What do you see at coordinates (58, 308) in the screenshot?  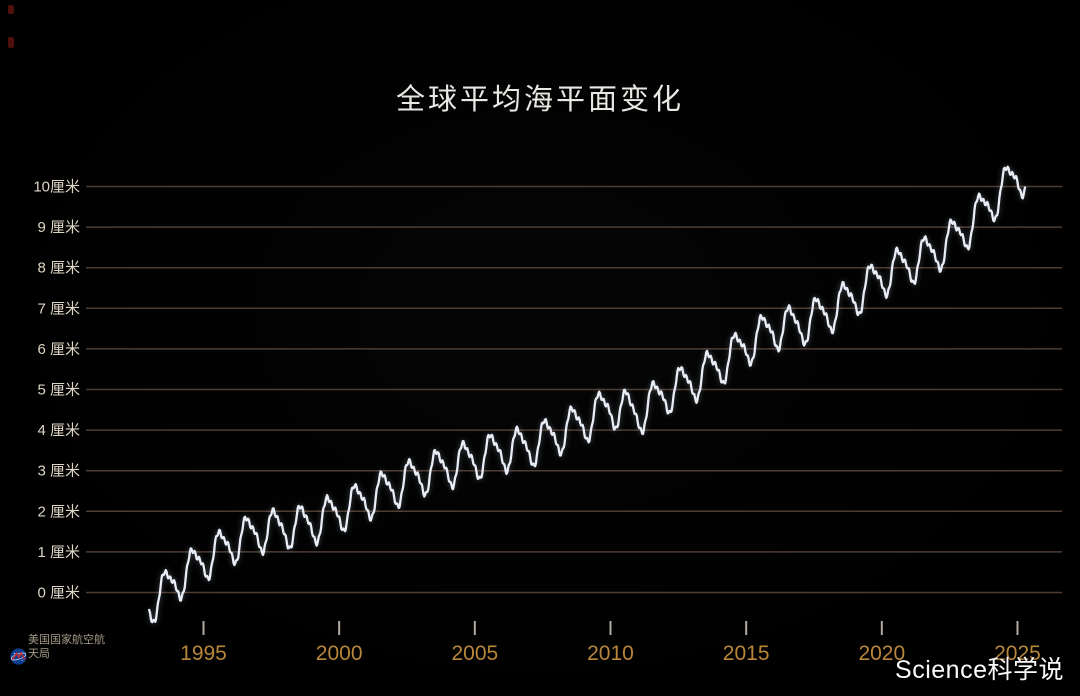 I see `y-axis-label: 7 厘米` at bounding box center [58, 308].